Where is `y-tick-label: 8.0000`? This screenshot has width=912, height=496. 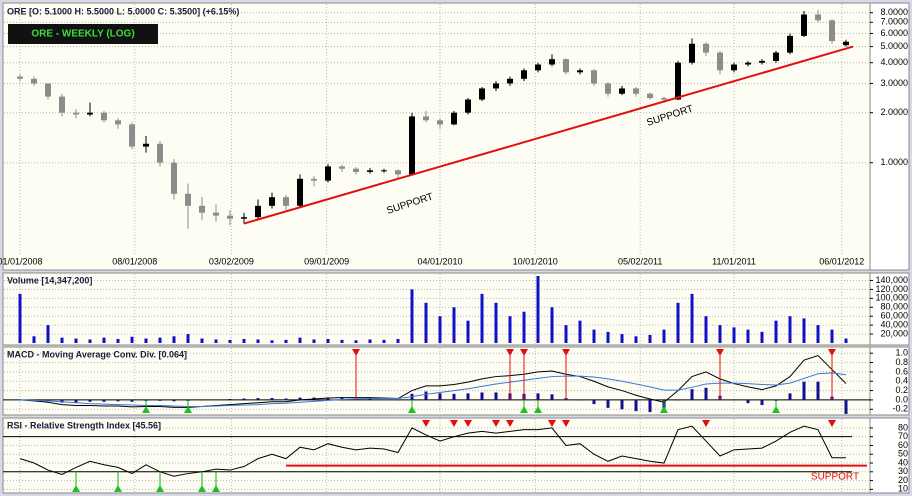
y-tick-label: 8.0000 is located at coordinates (894, 12).